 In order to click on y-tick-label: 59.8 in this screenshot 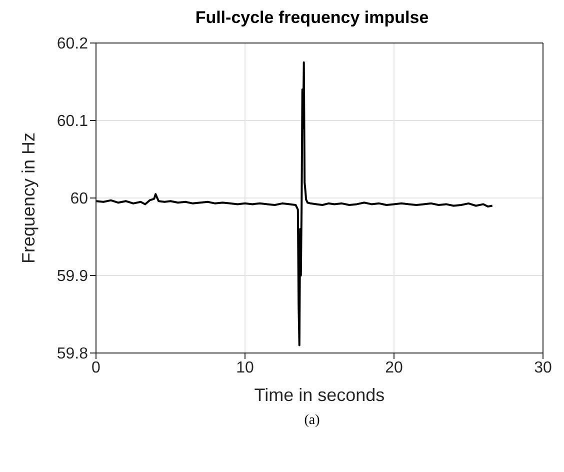, I will do `click(72, 354)`.